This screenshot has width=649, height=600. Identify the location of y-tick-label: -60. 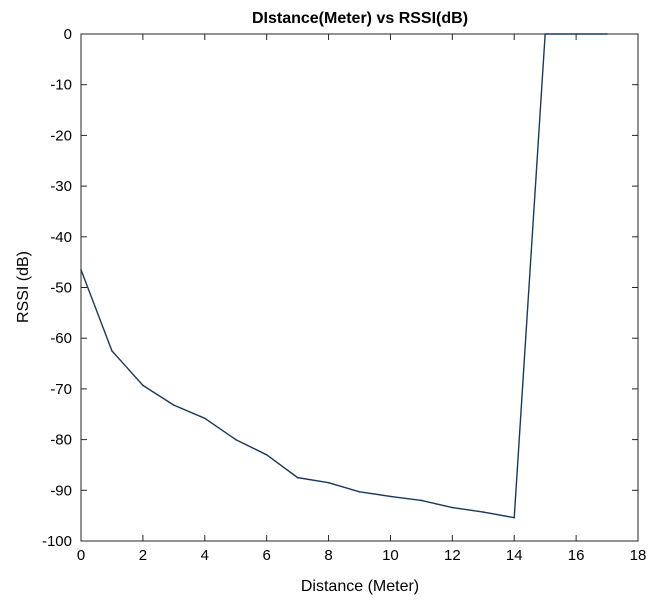
(61, 338).